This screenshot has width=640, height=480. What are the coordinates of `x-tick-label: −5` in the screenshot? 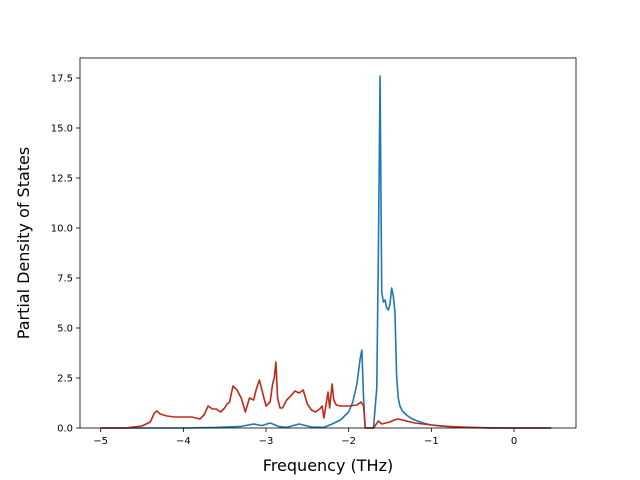 It's located at (100, 441).